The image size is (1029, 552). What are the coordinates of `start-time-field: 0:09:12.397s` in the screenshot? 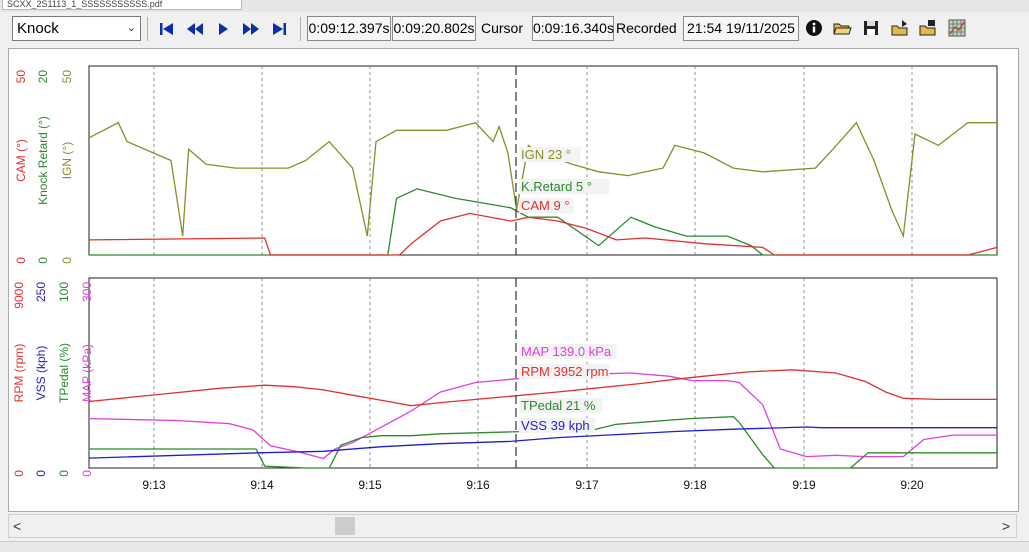 It's located at (349, 28).